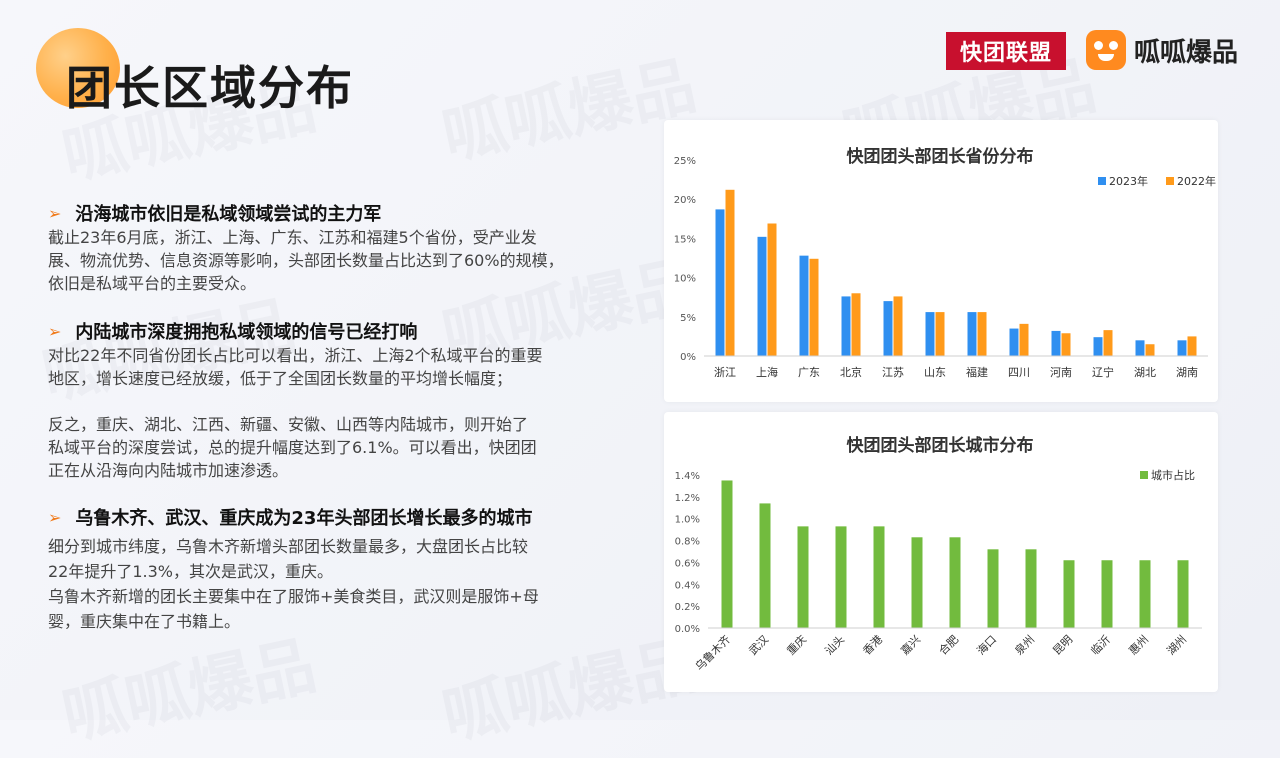  Describe the element at coordinates (293, 596) in the screenshot. I see `text-line: 乌鲁木齐新增的团长主要集中在了服饰+美食类目，武汉则是服饰+母` at that location.